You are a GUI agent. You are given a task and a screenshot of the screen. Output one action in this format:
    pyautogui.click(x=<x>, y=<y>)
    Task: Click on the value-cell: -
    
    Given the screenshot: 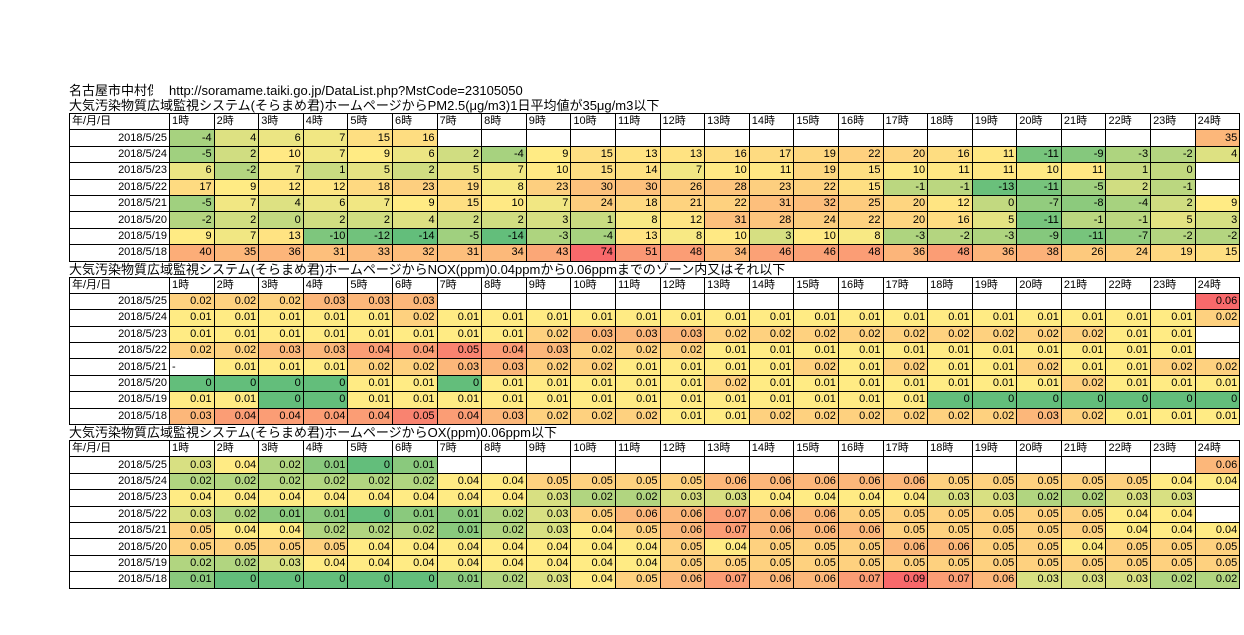 What is the action you would take?
    pyautogui.click(x=192, y=367)
    